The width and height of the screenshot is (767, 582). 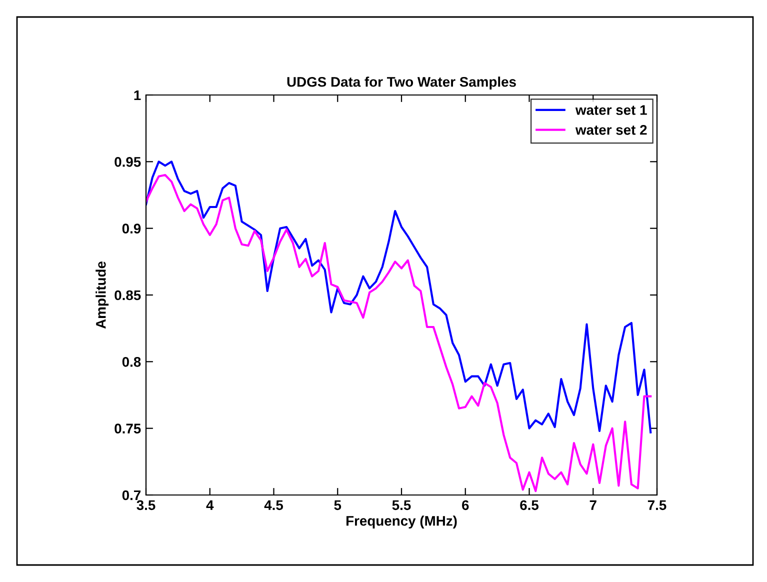 What do you see at coordinates (102, 295) in the screenshot?
I see `y-axis-title: Amplitude` at bounding box center [102, 295].